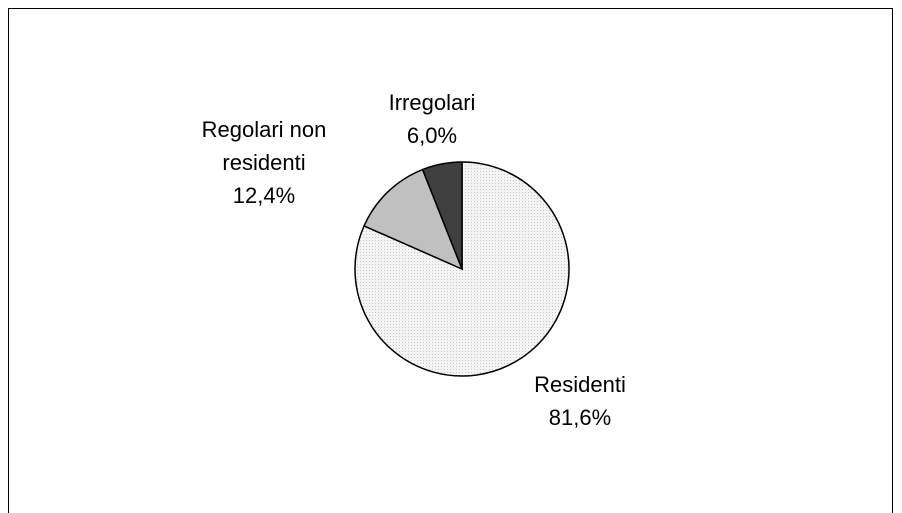 This screenshot has height=513, width=902. What do you see at coordinates (580, 384) in the screenshot?
I see `slice-name: Residenti` at bounding box center [580, 384].